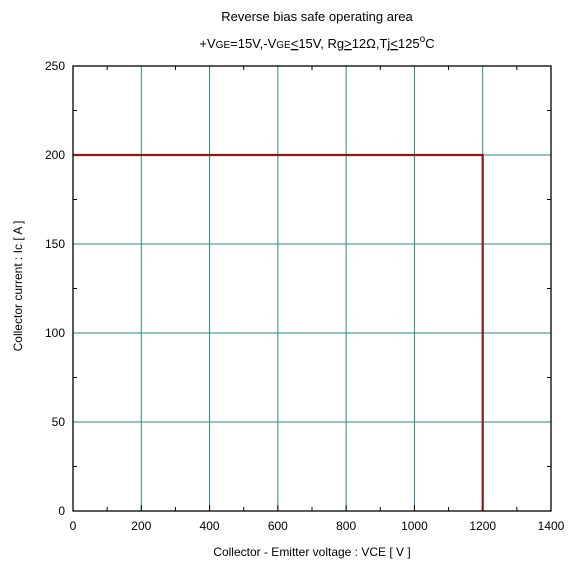  Describe the element at coordinates (207, 43) in the screenshot. I see `subtitle-part: +V` at that location.